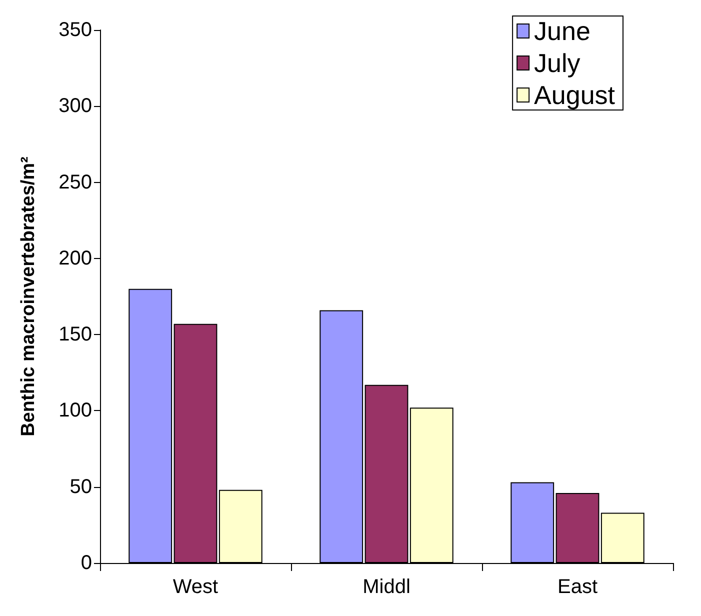  I want to click on y-tick-label: 0, so click(86, 563).